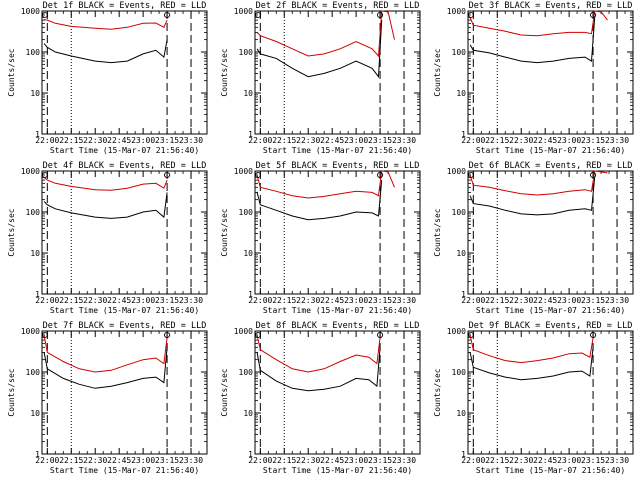 Image resolution: width=640 pixels, height=480 pixels. I want to click on chart-title: Det 5f BLACK = Events, RED = LLD, so click(338, 166).